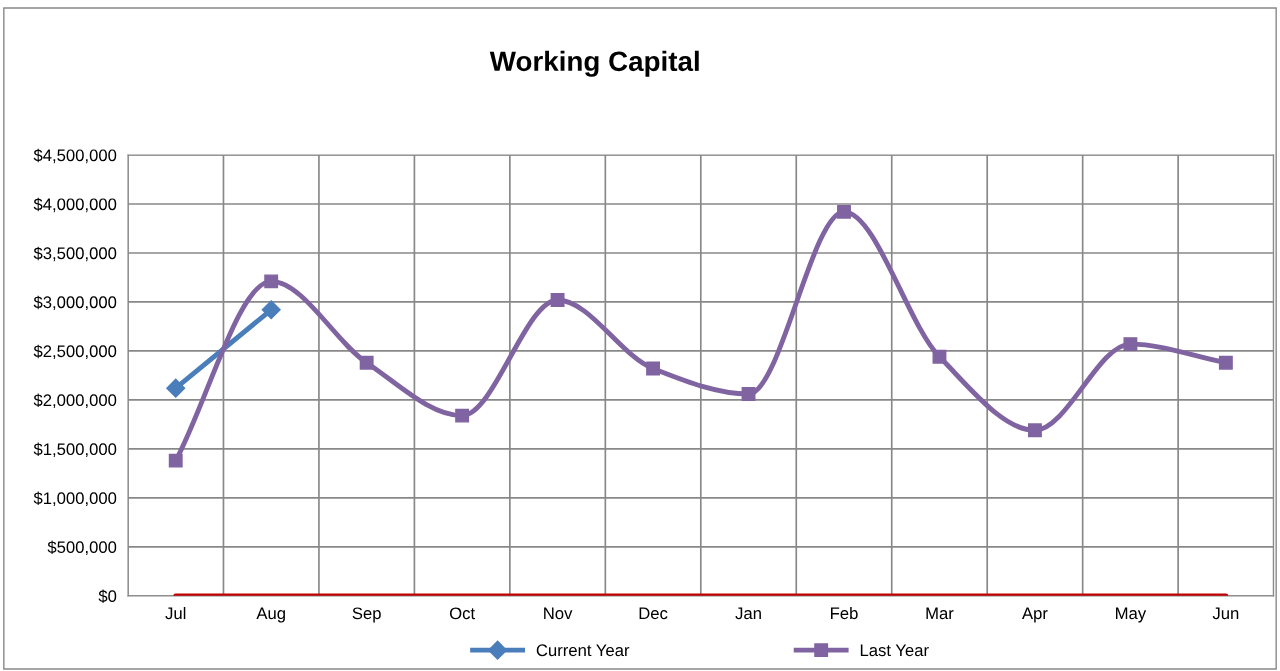  I want to click on x-tick-label: Apr, so click(1035, 615).